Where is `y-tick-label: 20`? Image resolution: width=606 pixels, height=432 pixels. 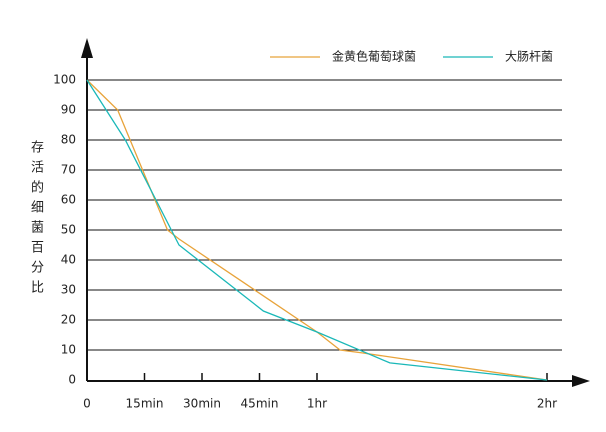
y-tick-label: 20 is located at coordinates (68, 320).